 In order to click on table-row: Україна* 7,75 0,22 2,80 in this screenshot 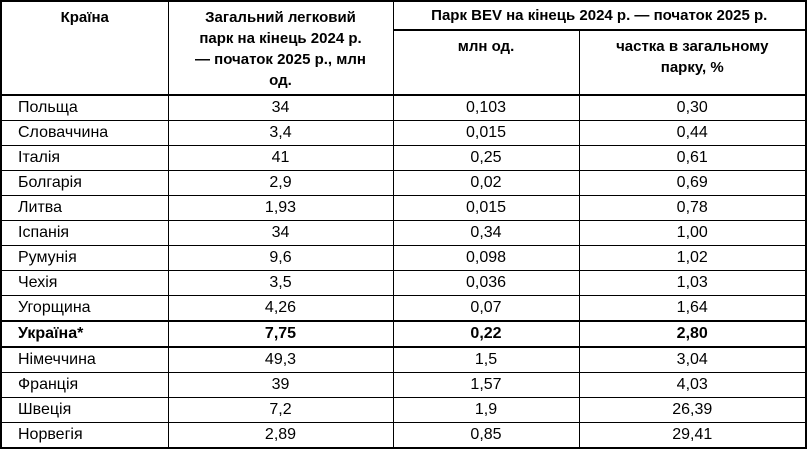, I will do `click(403, 334)`.